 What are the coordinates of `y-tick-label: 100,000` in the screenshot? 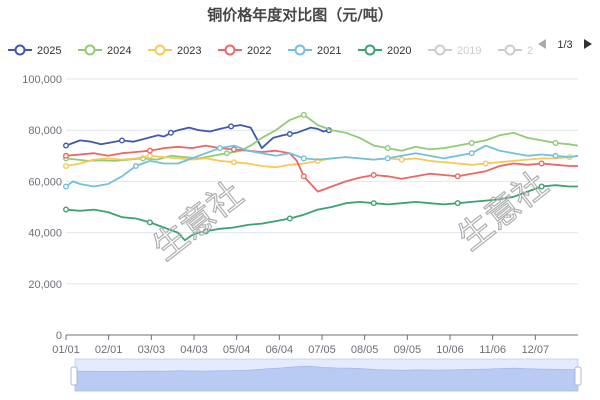 It's located at (42, 80).